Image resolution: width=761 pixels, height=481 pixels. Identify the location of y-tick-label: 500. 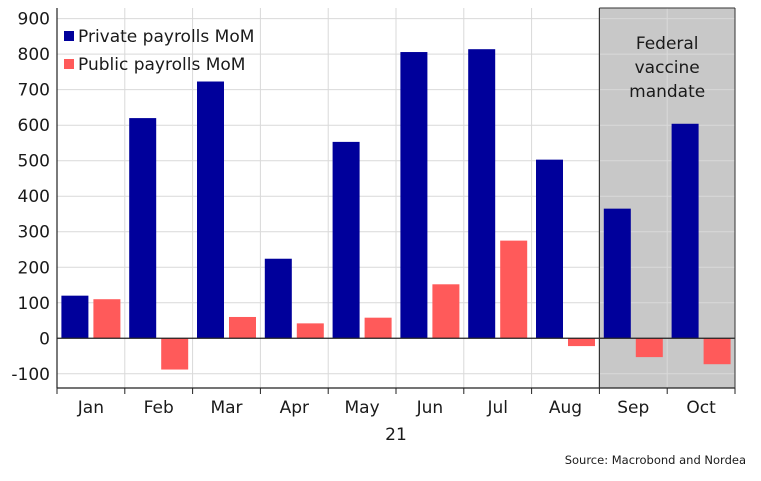
(34, 162).